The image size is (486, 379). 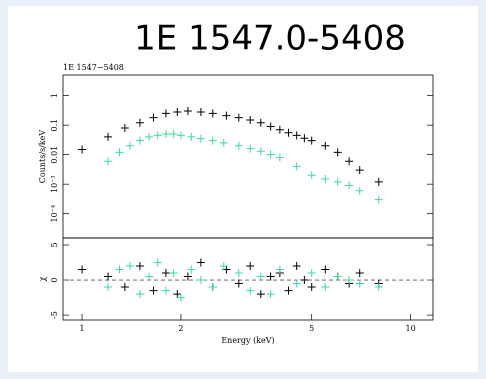 What do you see at coordinates (247, 340) in the screenshot?
I see `x-axis-label: Energy (keV)` at bounding box center [247, 340].